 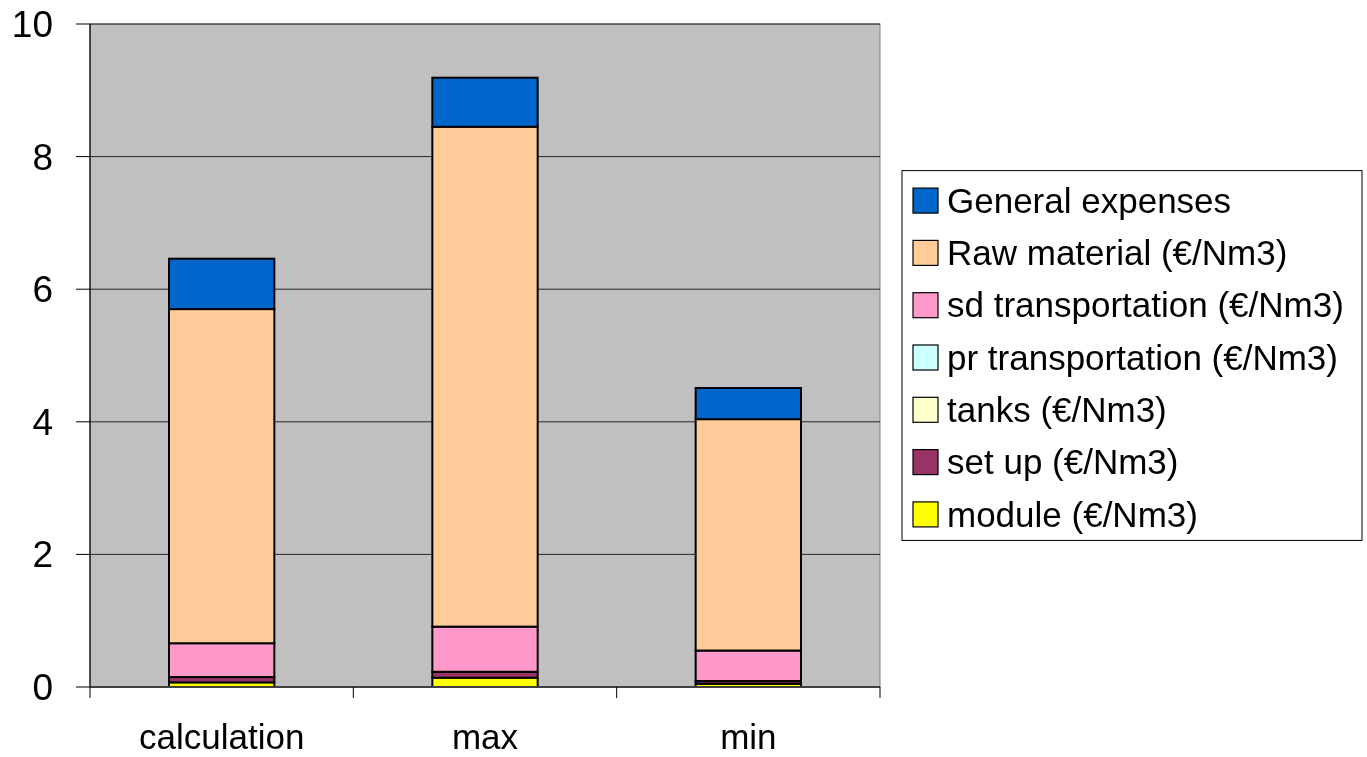 I want to click on legend-label: sd transportation (€/Nm3), so click(x=1145, y=305).